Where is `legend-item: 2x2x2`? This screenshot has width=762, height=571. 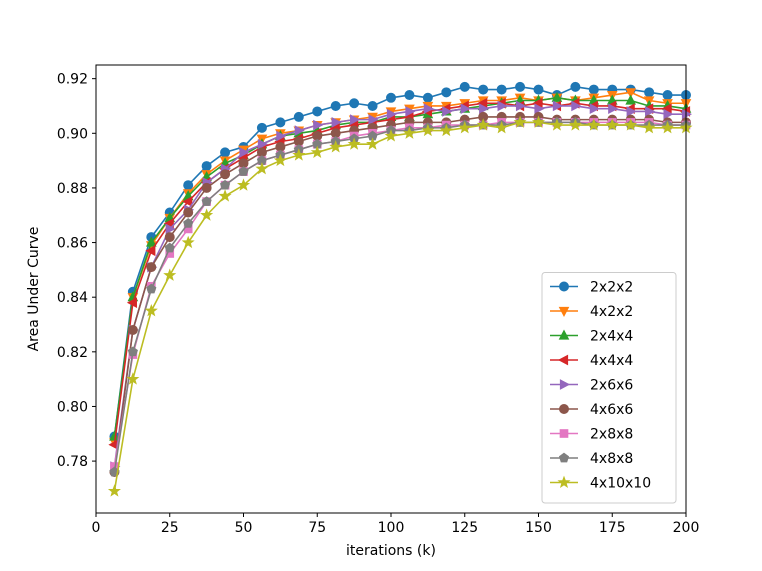 legend-item: 2x2x2 is located at coordinates (591, 288).